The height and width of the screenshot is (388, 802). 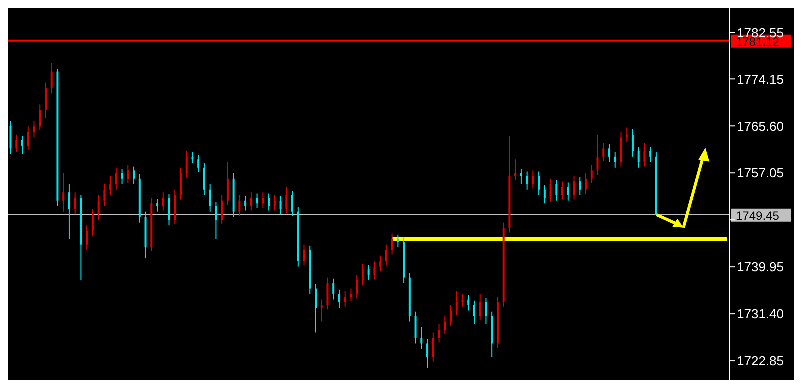 What do you see at coordinates (760, 126) in the screenshot?
I see `y-tick-label: 1765.60` at bounding box center [760, 126].